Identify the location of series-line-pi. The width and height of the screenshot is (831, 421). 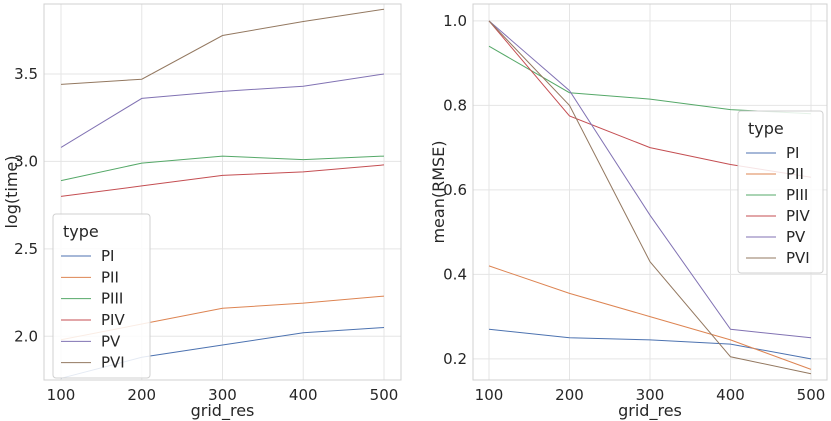
(650, 344).